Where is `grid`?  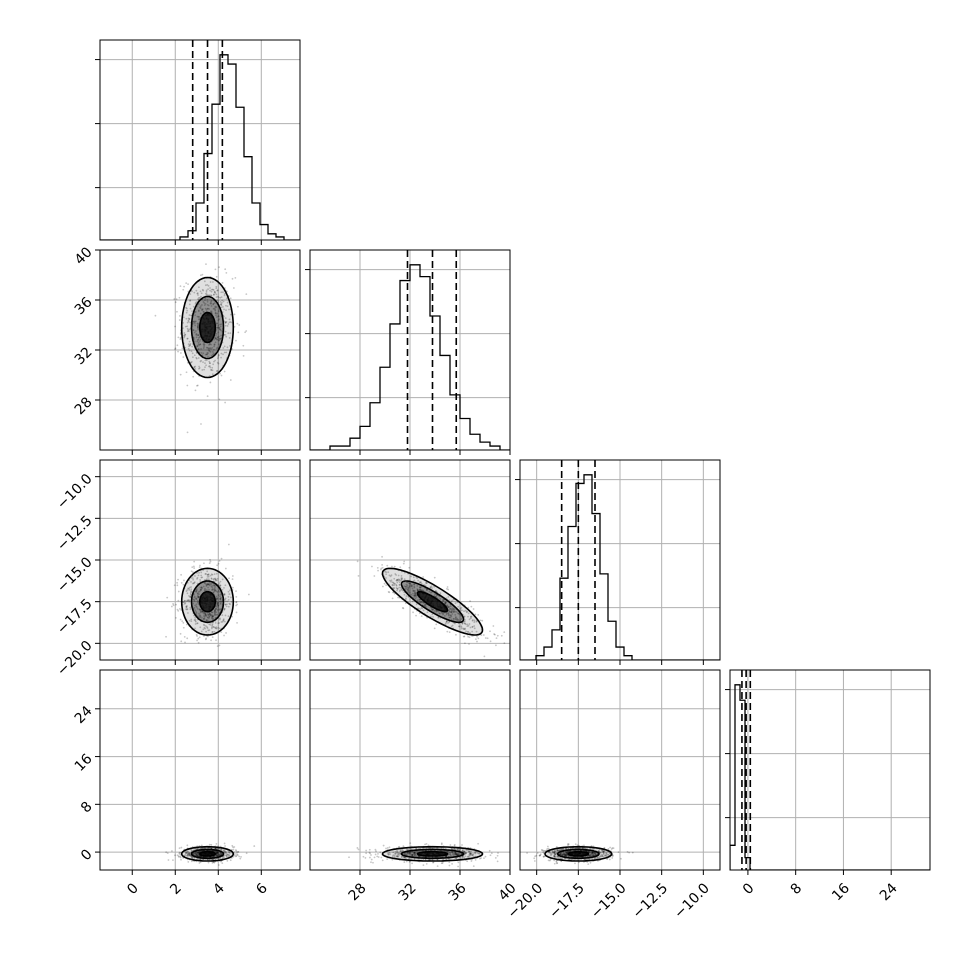
grid is located at coordinates (620, 770).